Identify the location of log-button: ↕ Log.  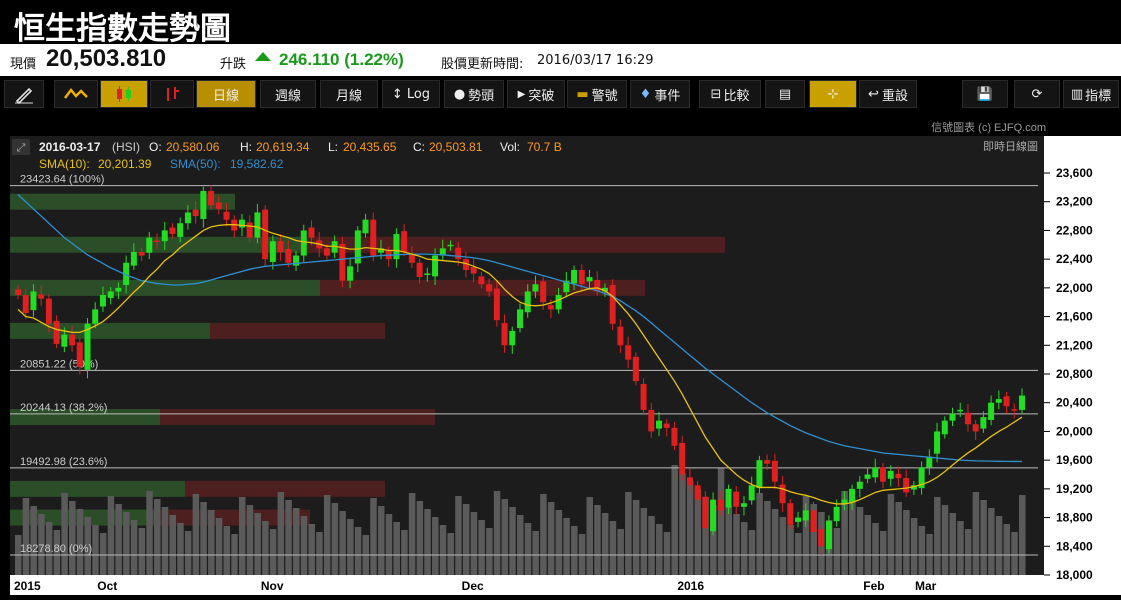
(411, 94).